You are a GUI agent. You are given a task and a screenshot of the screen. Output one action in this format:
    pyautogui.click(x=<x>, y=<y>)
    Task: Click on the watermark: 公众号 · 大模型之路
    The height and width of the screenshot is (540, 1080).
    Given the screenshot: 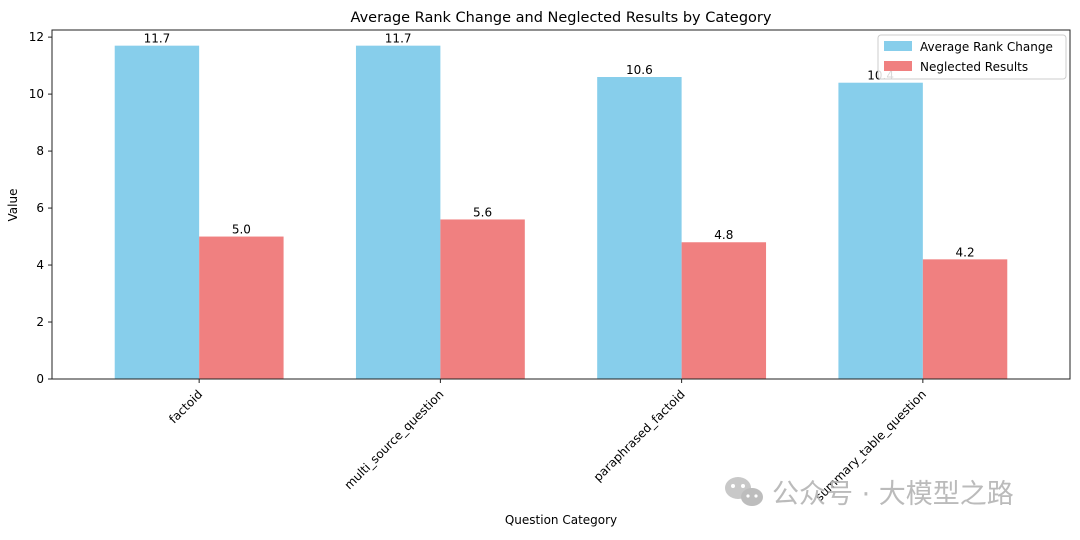 What is the action you would take?
    pyautogui.click(x=869, y=493)
    